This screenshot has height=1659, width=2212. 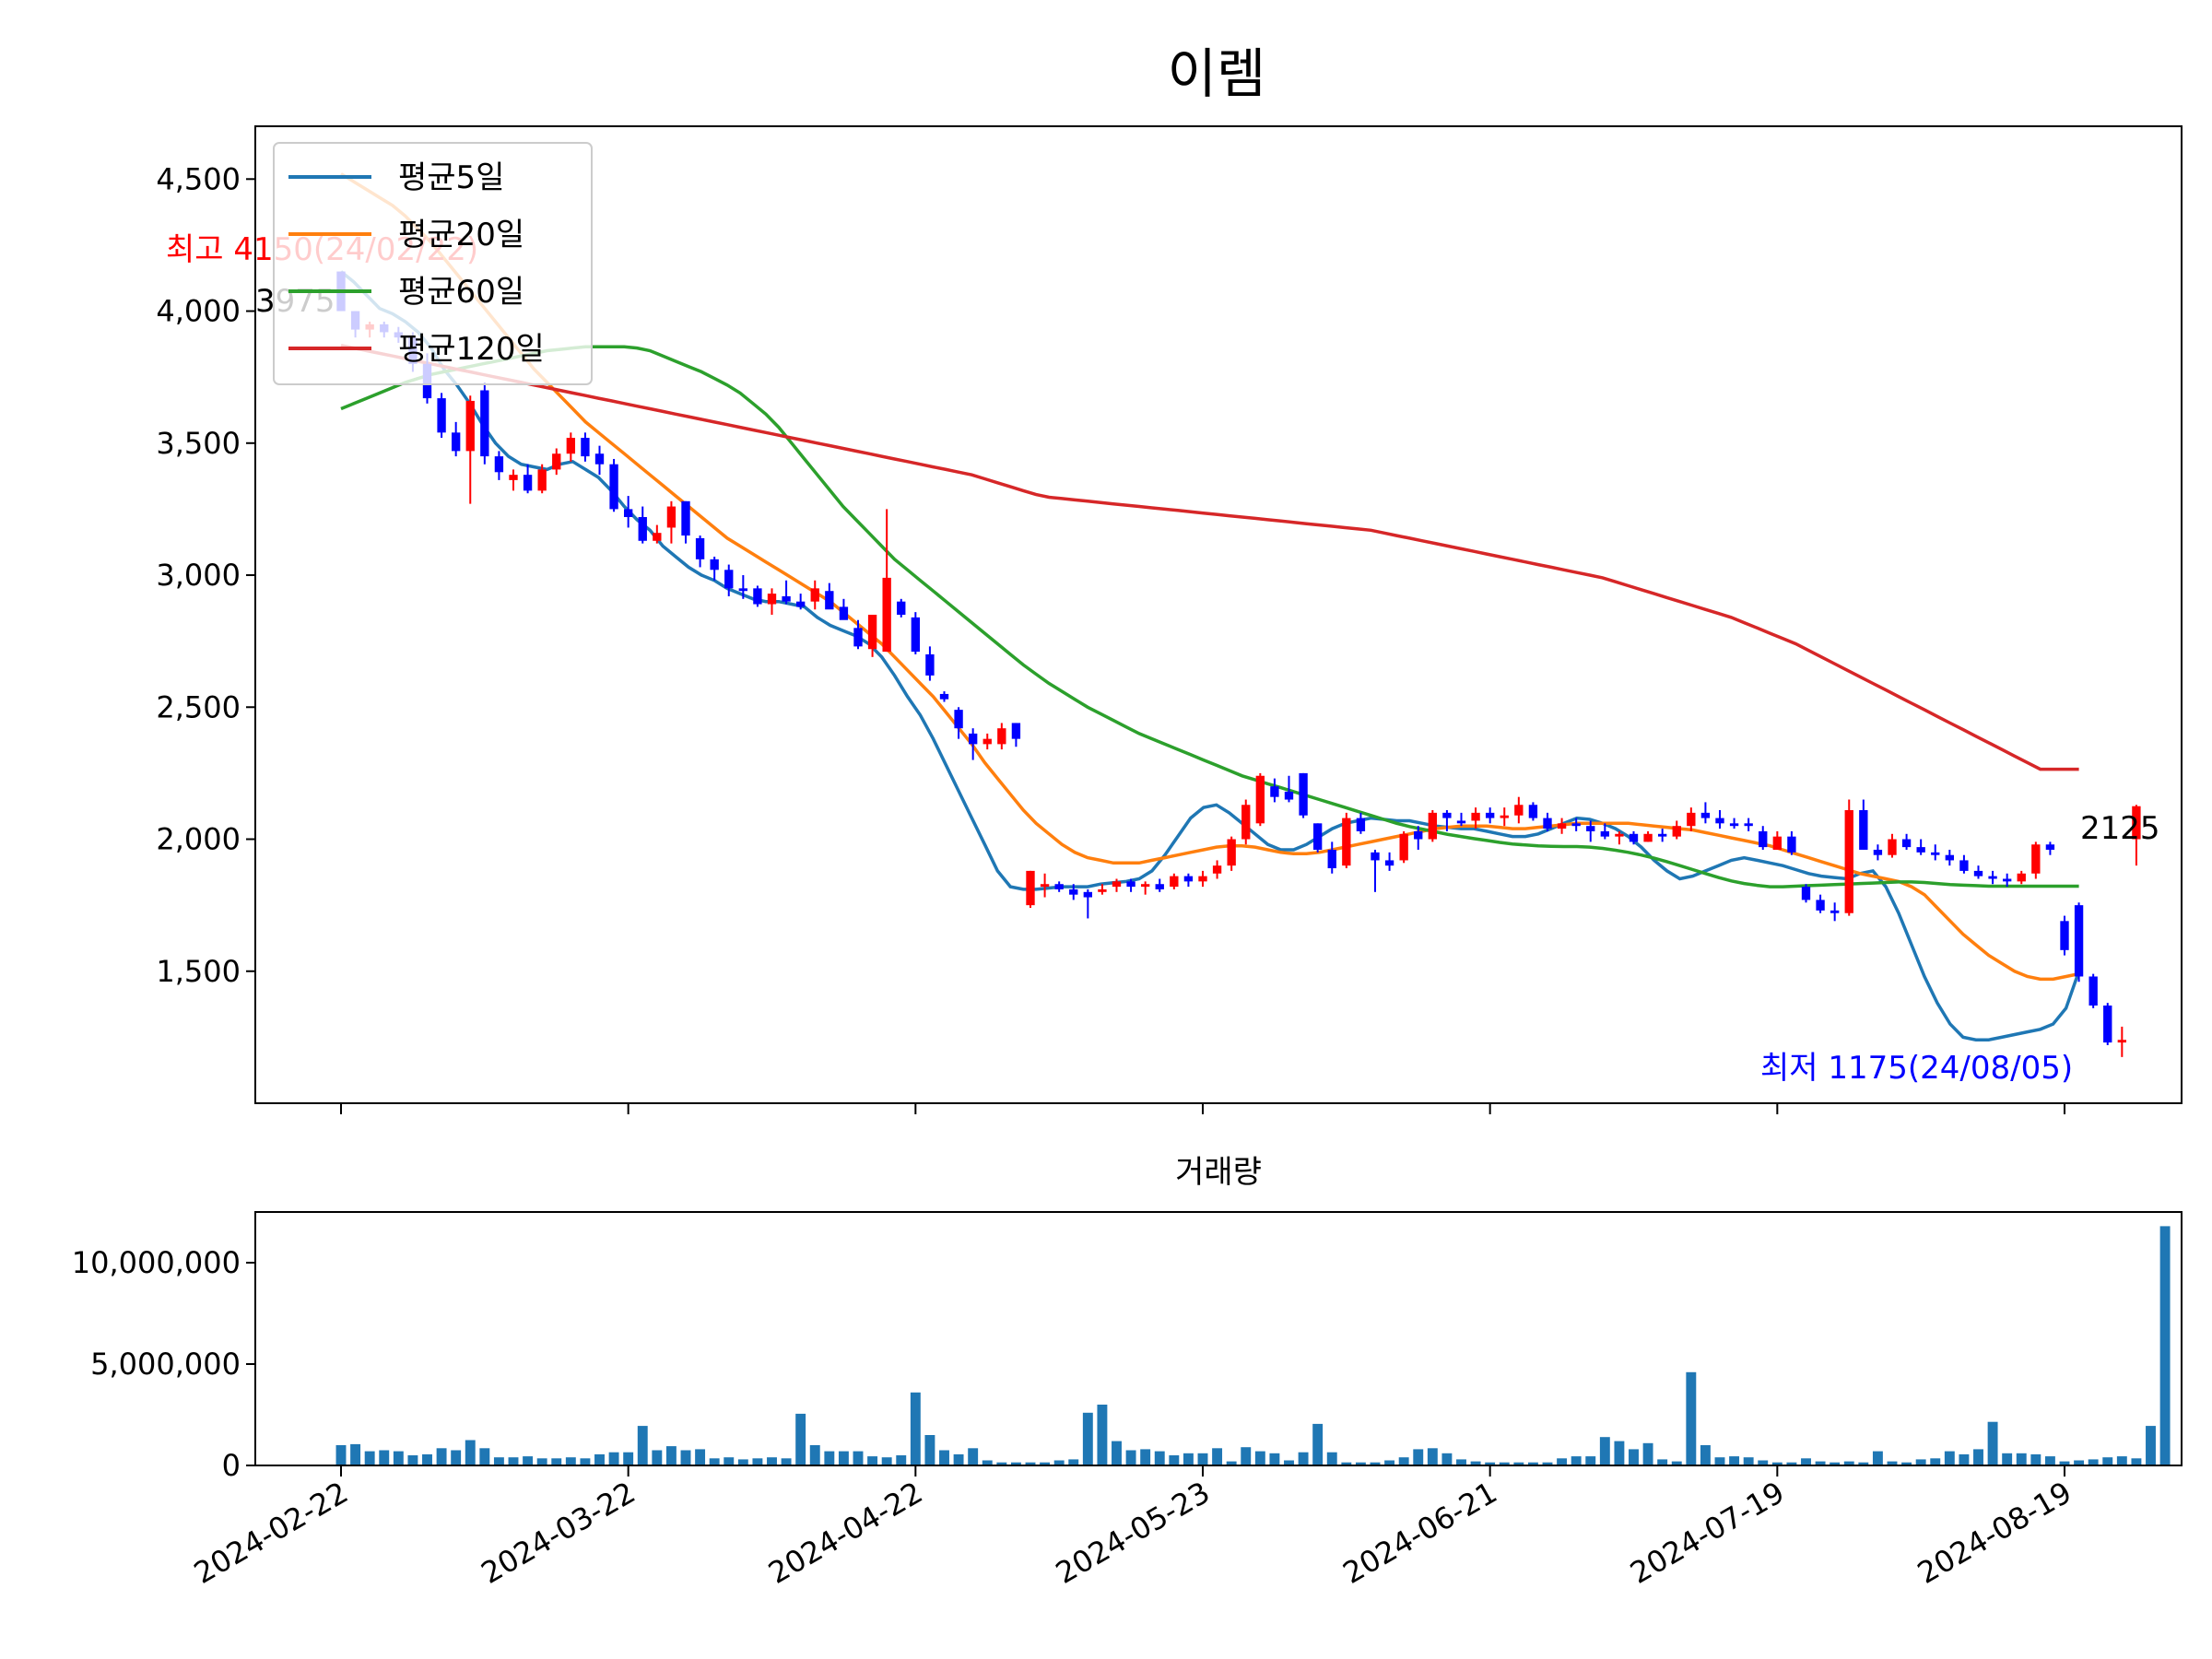 What do you see at coordinates (451, 177) in the screenshot?
I see `legend-label: 평균5일` at bounding box center [451, 177].